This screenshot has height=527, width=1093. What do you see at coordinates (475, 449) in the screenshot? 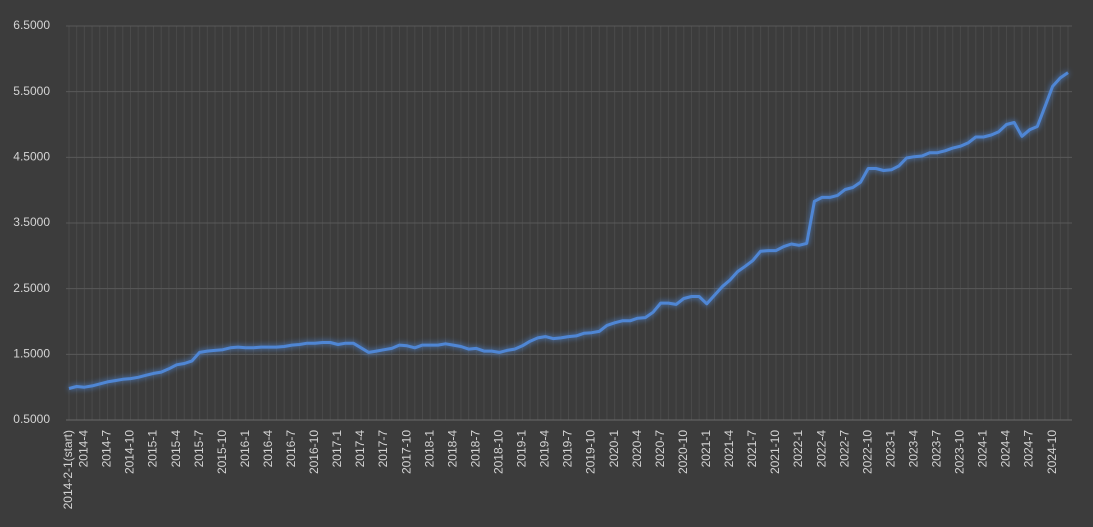
I see `x-tick-label: 2018-7` at bounding box center [475, 449].